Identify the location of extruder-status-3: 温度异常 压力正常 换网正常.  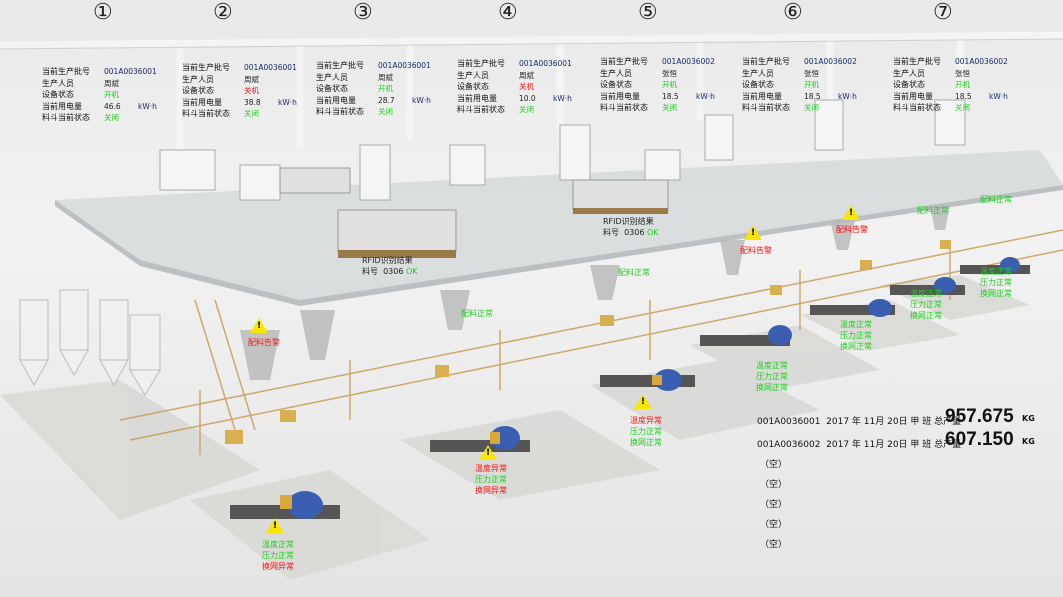
(646, 431).